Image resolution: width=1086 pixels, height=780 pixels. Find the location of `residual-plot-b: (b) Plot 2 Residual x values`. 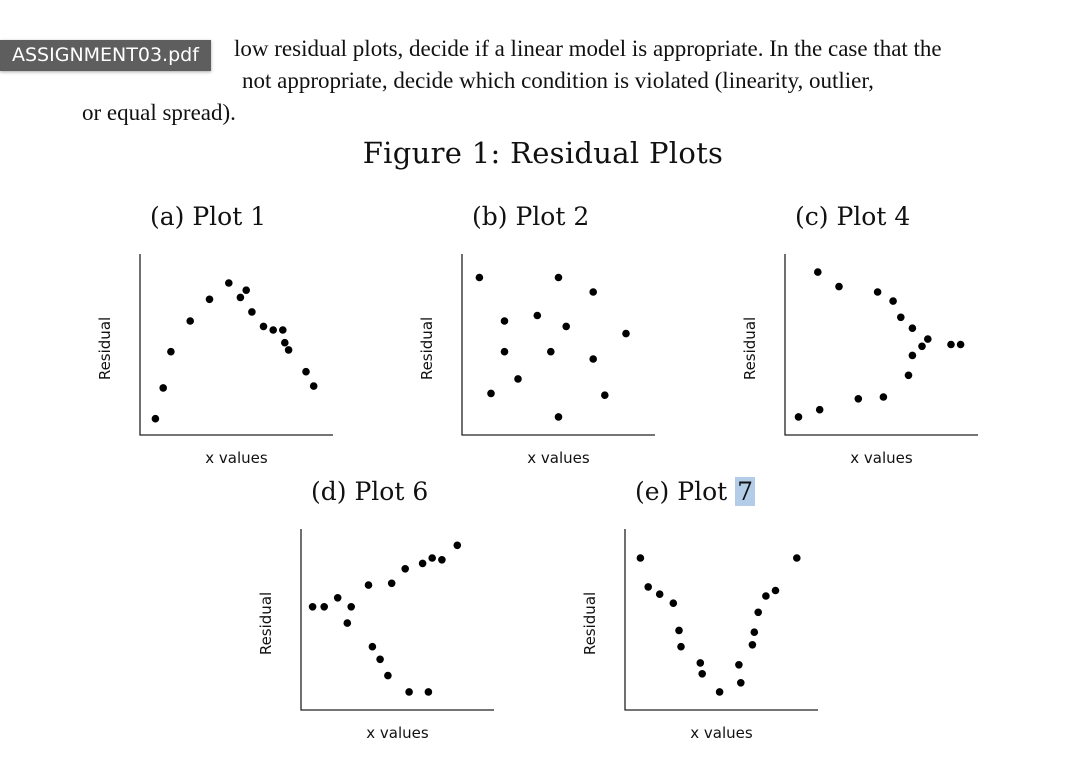

residual-plot-b: (b) Plot 2 Residual x values is located at coordinates (544, 337).